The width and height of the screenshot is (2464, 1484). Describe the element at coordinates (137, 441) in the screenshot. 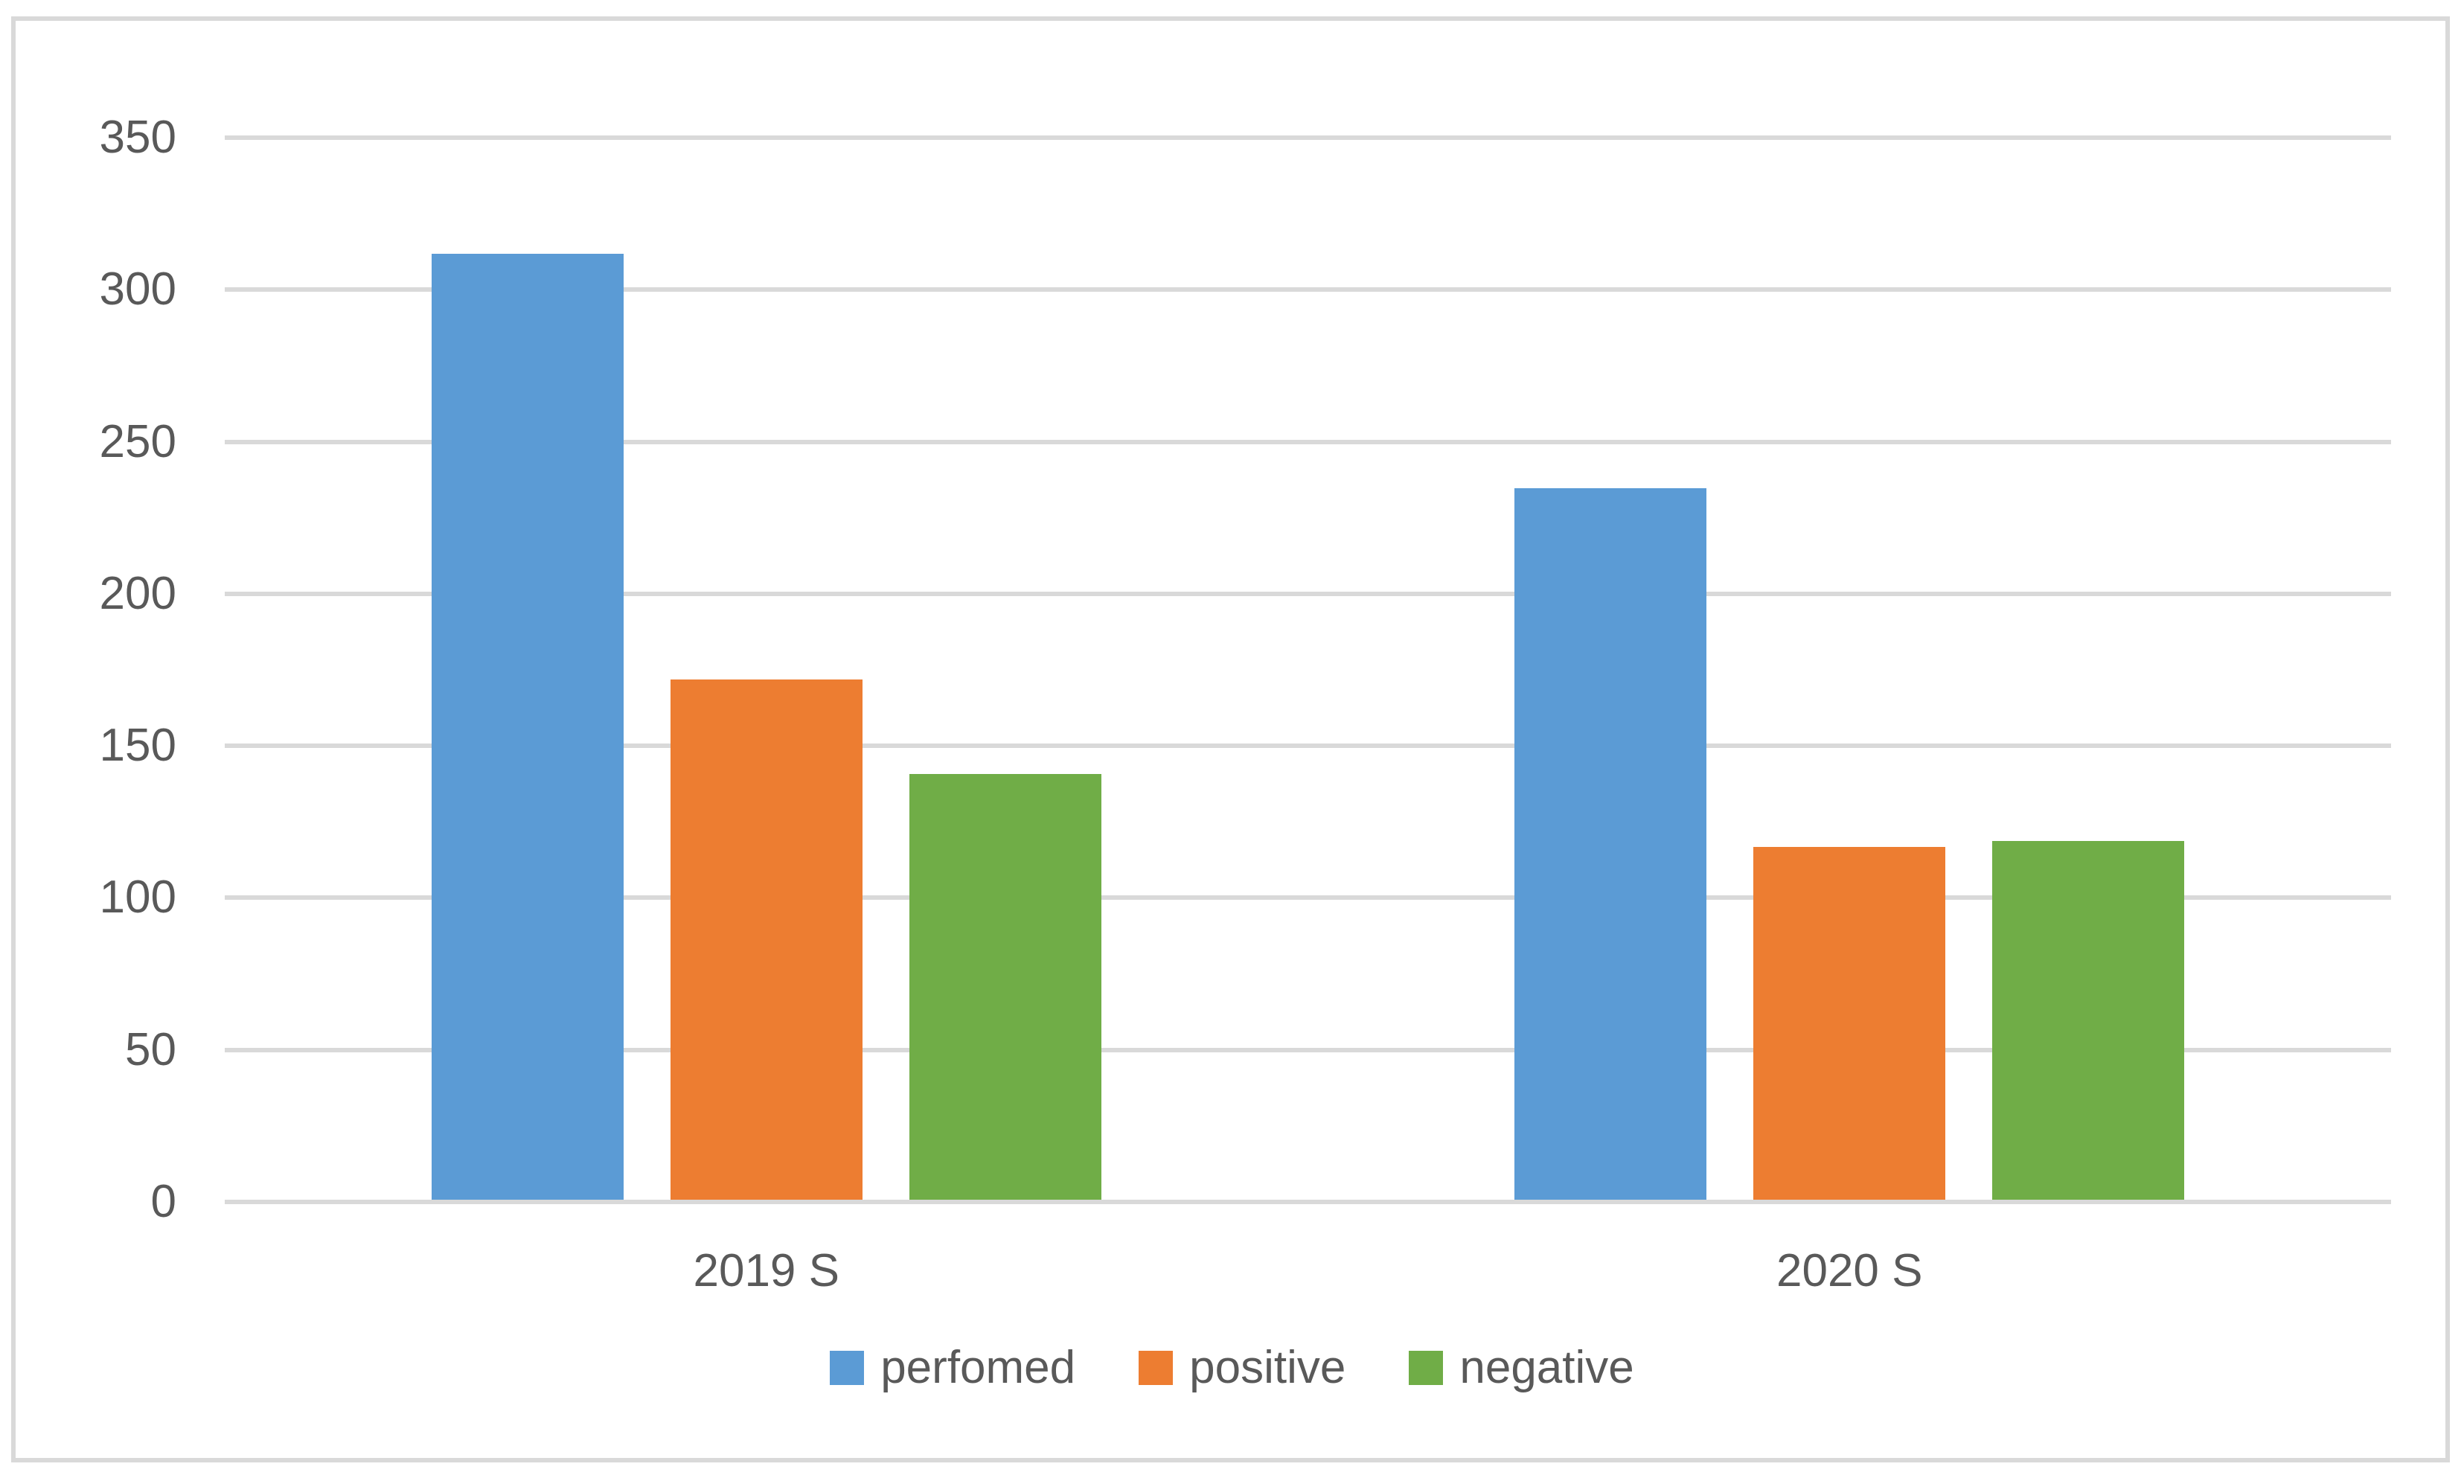

I see `y-tick-label: 250` at that location.